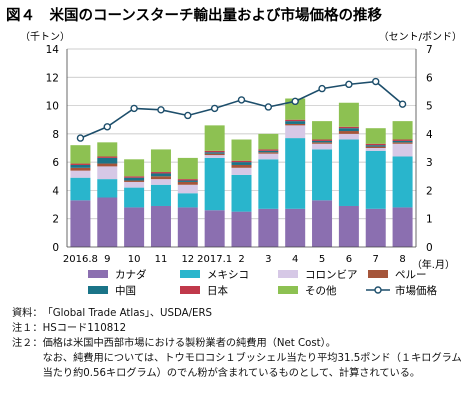 This screenshot has width=469, height=409. What do you see at coordinates (84, 328) in the screenshot?
I see `note-text: HSコード110812` at bounding box center [84, 328].